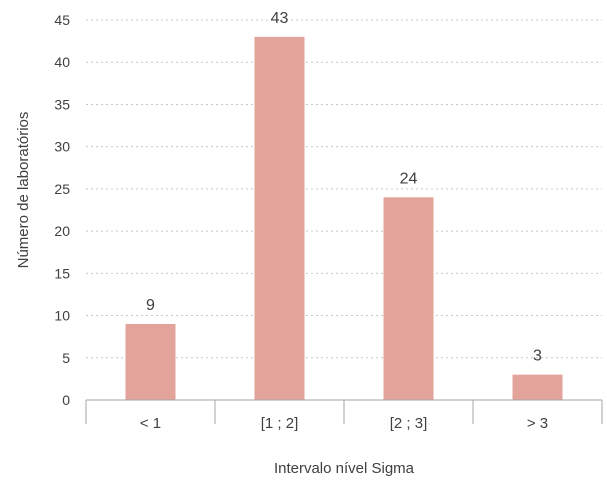  Describe the element at coordinates (280, 423) in the screenshot. I see `x-tick-label: [1 ; 2]` at that location.